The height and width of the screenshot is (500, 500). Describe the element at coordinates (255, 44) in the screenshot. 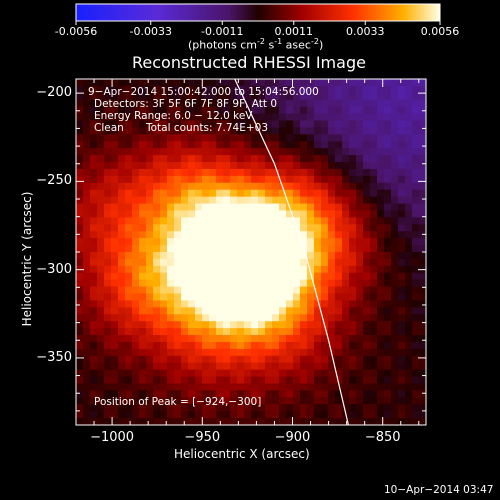

I see `colorbar-unit: (photons cm-2 s-1 asec-2)` at that location.